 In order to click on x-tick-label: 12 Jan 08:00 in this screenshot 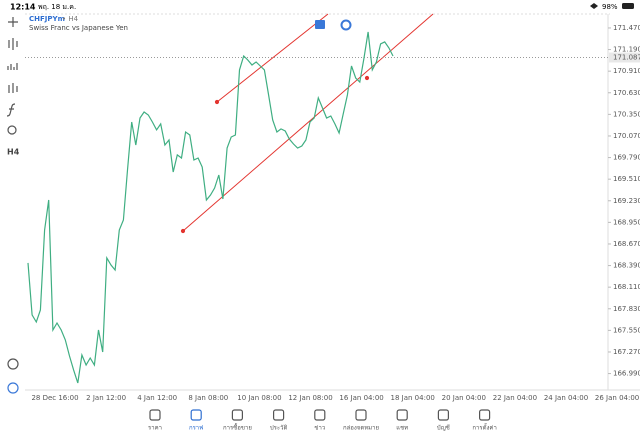, I will do `click(310, 398)`.